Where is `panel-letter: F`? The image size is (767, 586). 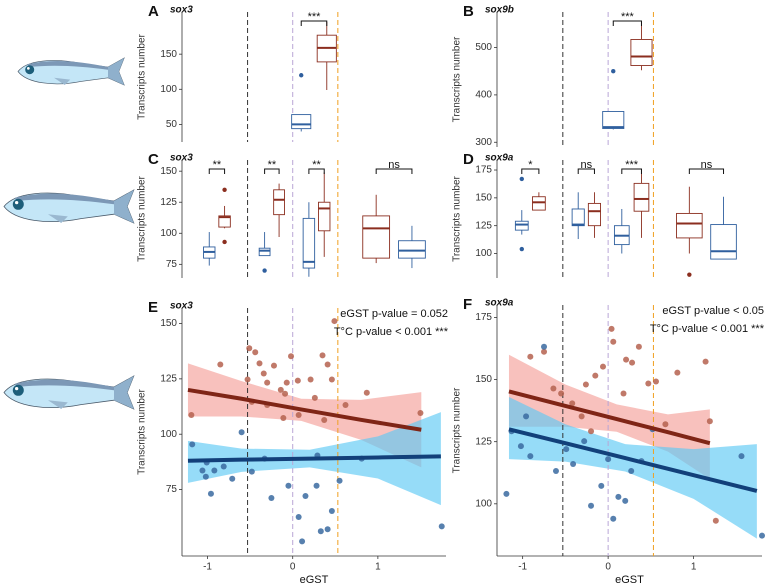 panel-letter: F is located at coordinates (467, 304).